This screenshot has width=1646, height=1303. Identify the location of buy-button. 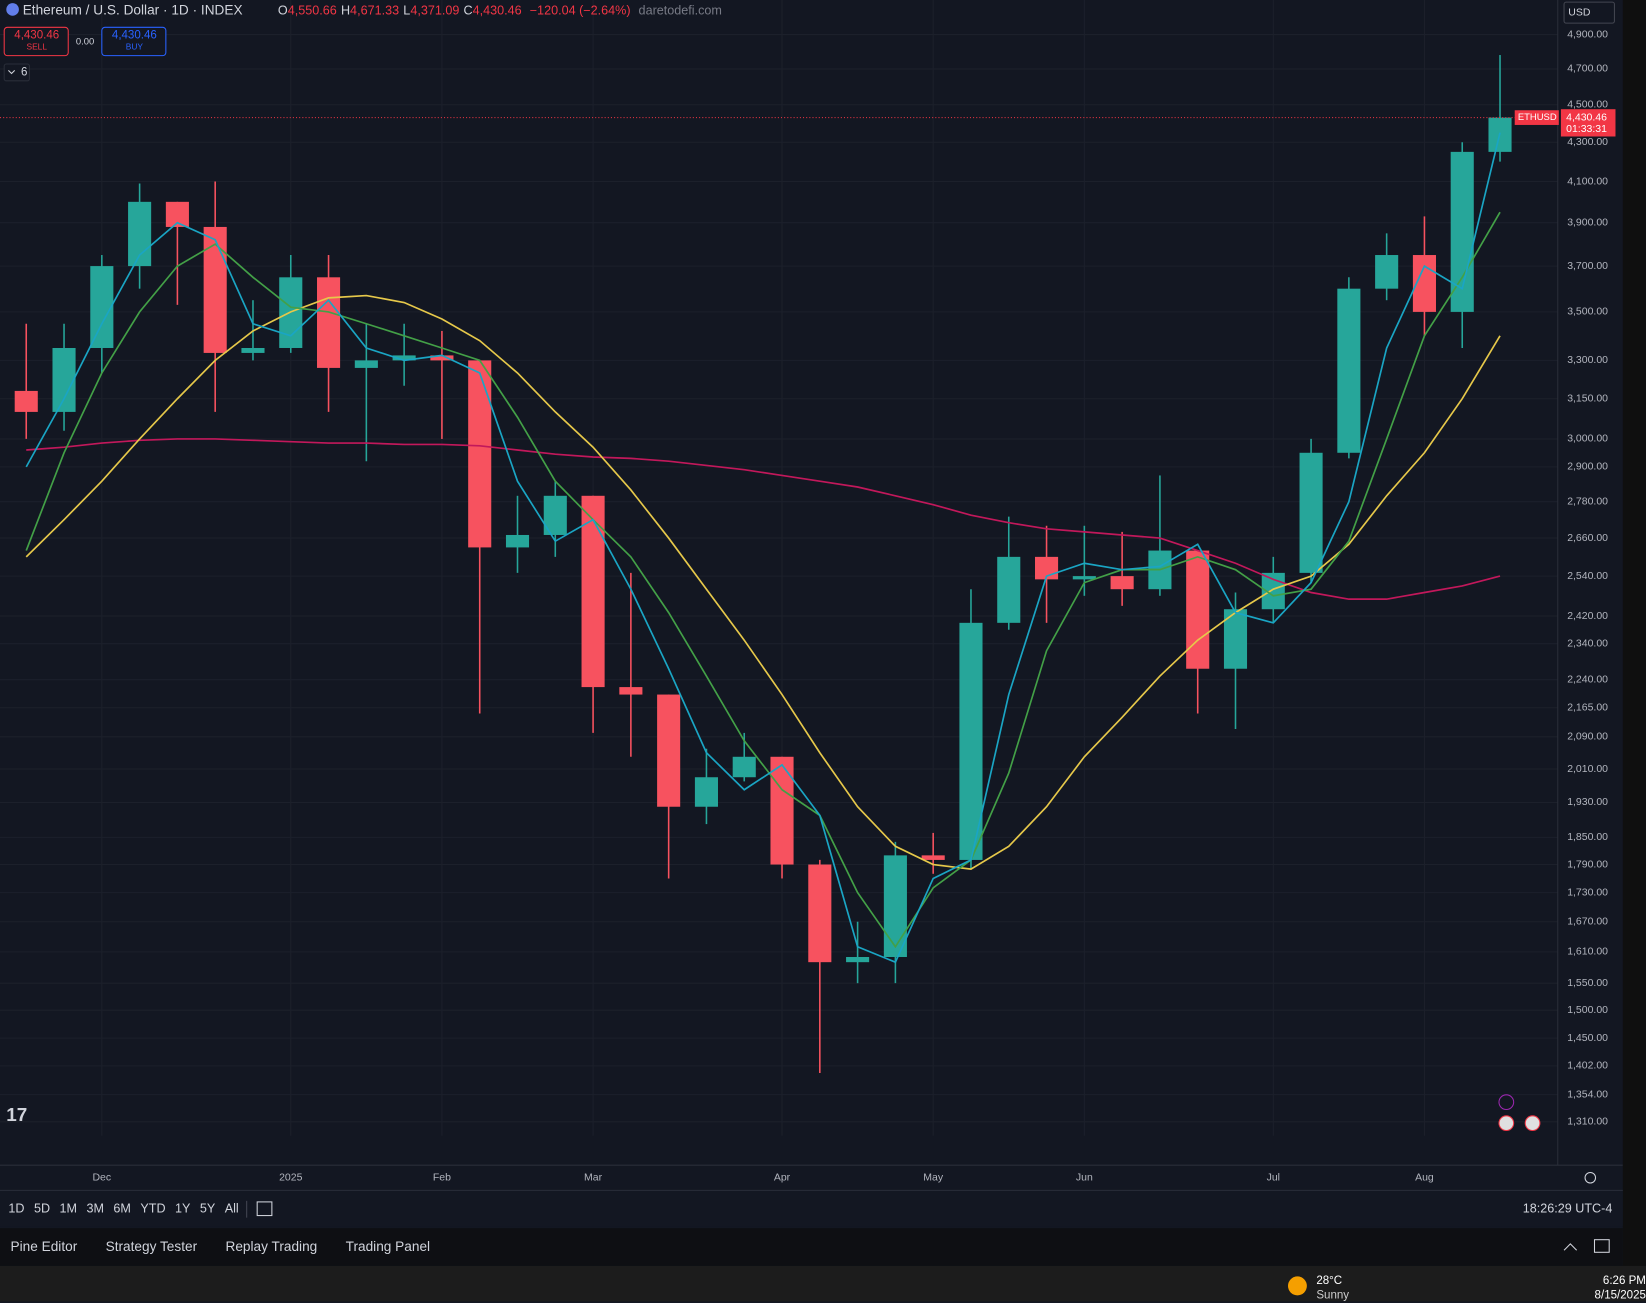
(134, 41).